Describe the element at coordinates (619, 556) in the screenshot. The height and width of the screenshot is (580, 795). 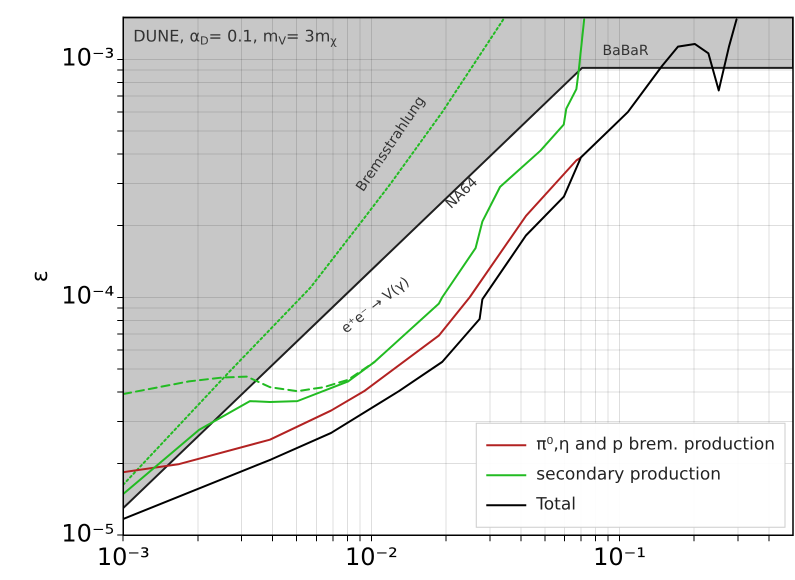
I see `x-tick-label: 10⁻¹` at that location.